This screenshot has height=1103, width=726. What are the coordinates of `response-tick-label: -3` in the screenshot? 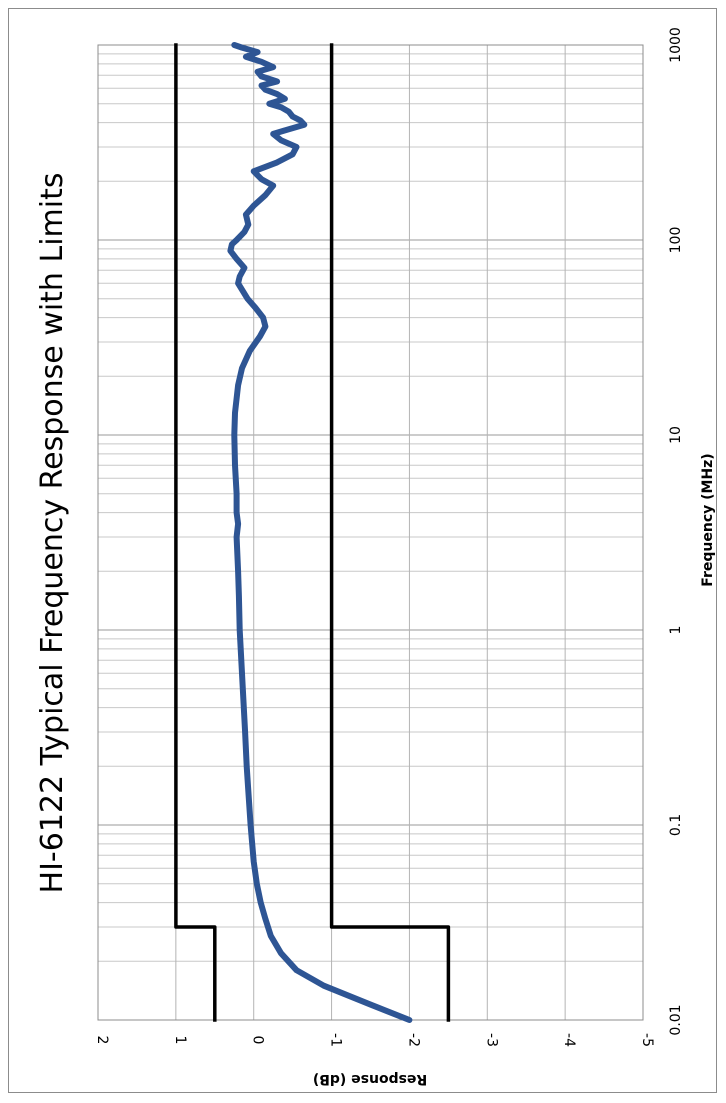 It's located at (491, 1040).